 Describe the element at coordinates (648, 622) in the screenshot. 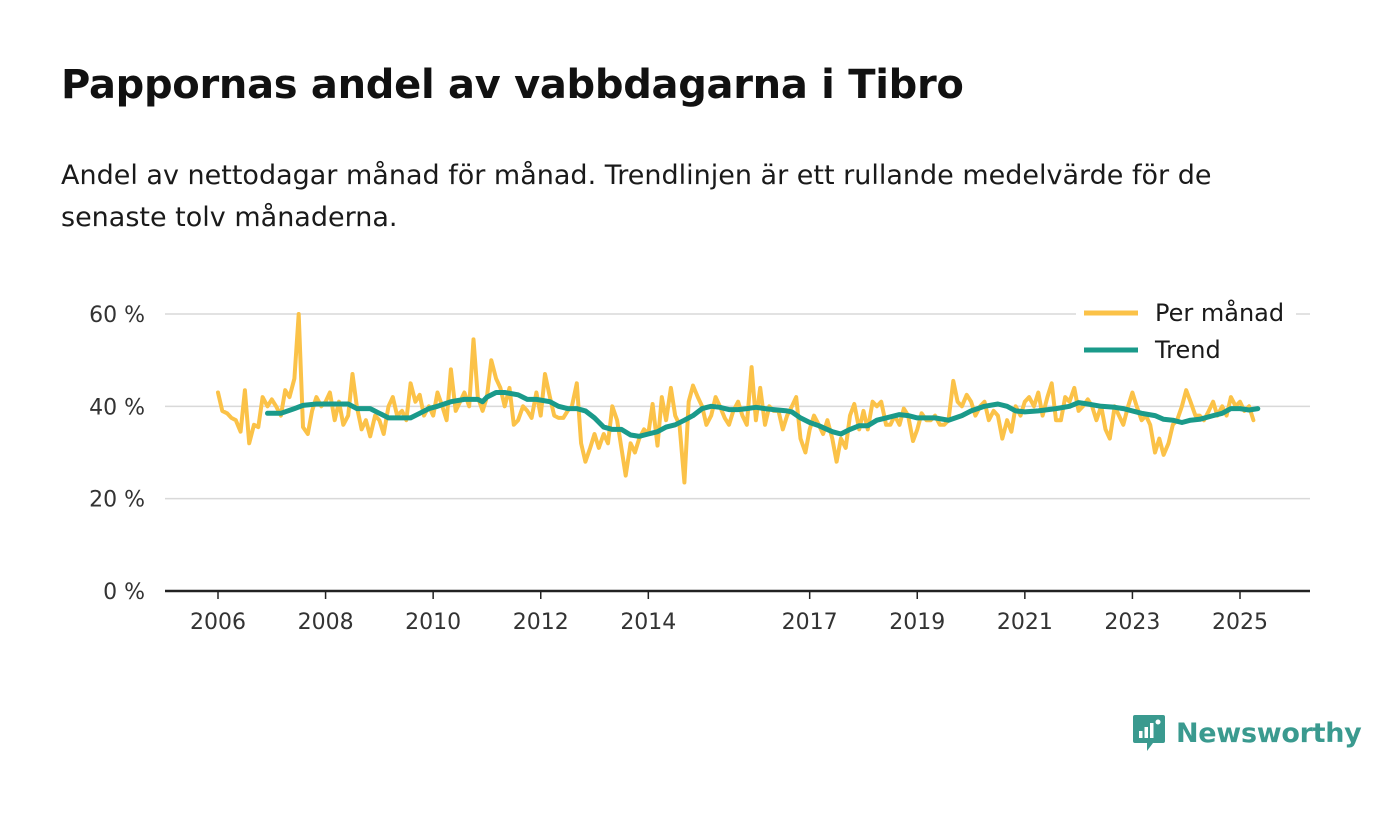

I see `x-tick-label: 2014` at that location.